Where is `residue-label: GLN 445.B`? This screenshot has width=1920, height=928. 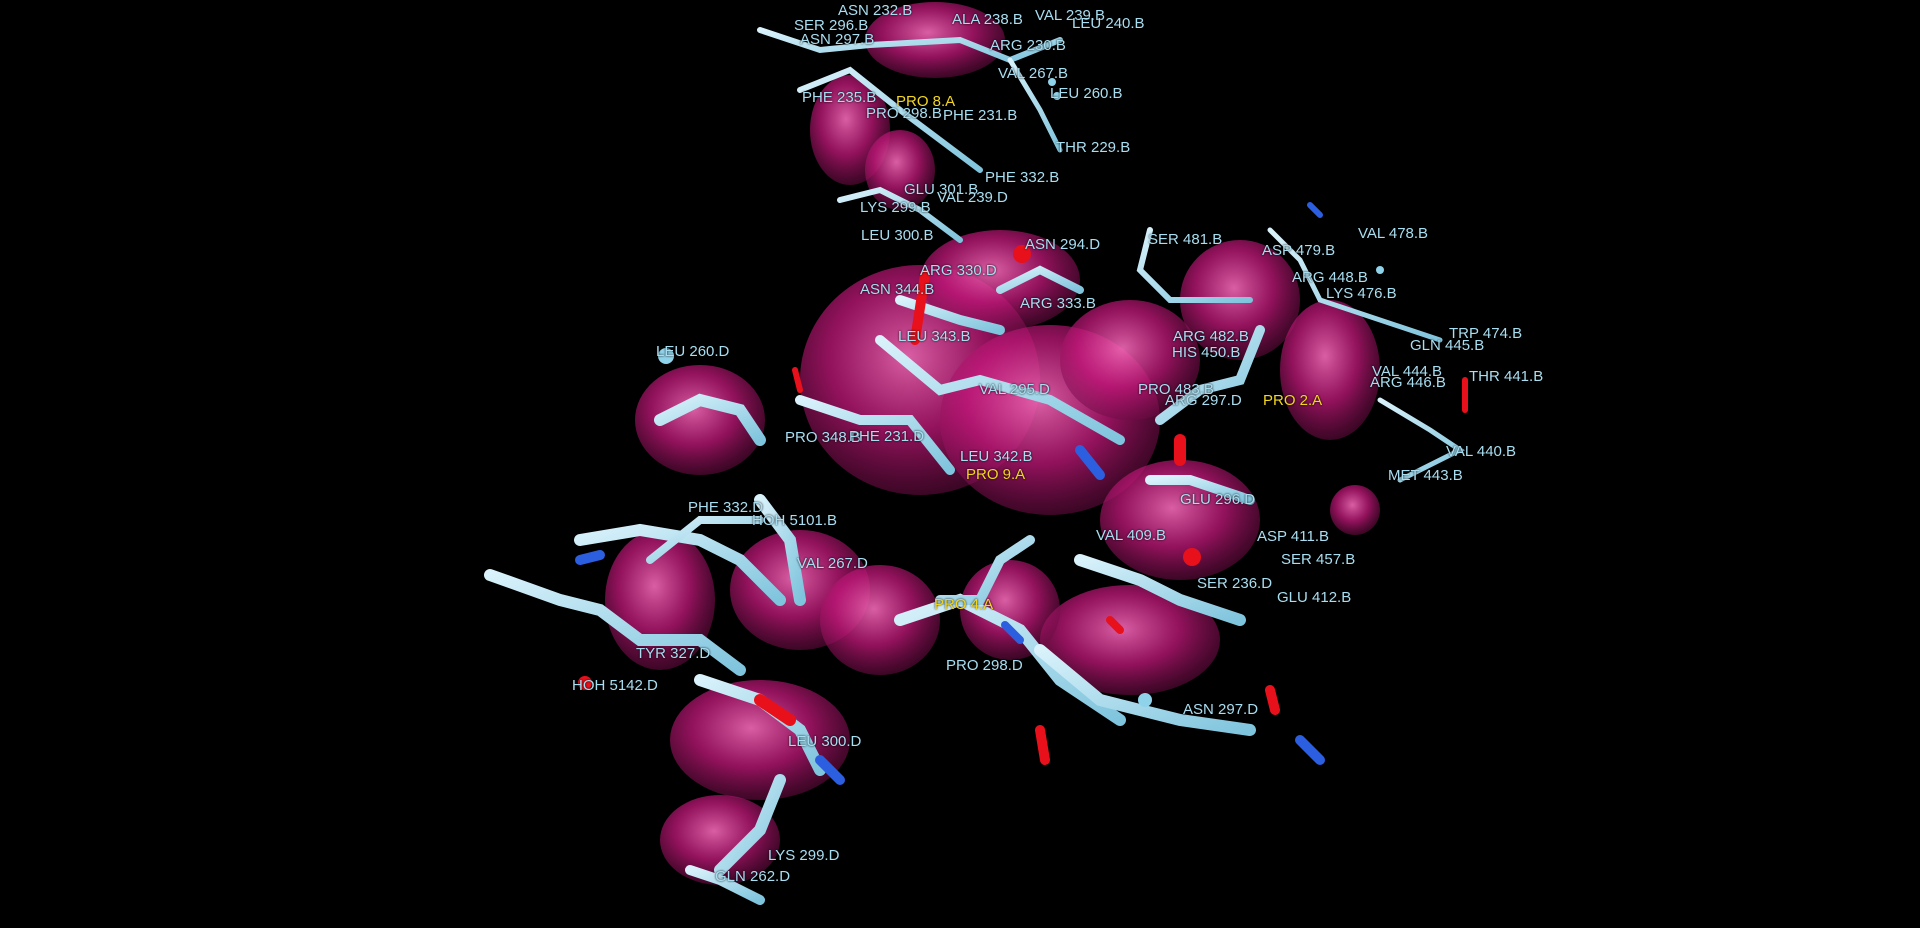
residue-label: GLN 445.B is located at coordinates (1447, 345).